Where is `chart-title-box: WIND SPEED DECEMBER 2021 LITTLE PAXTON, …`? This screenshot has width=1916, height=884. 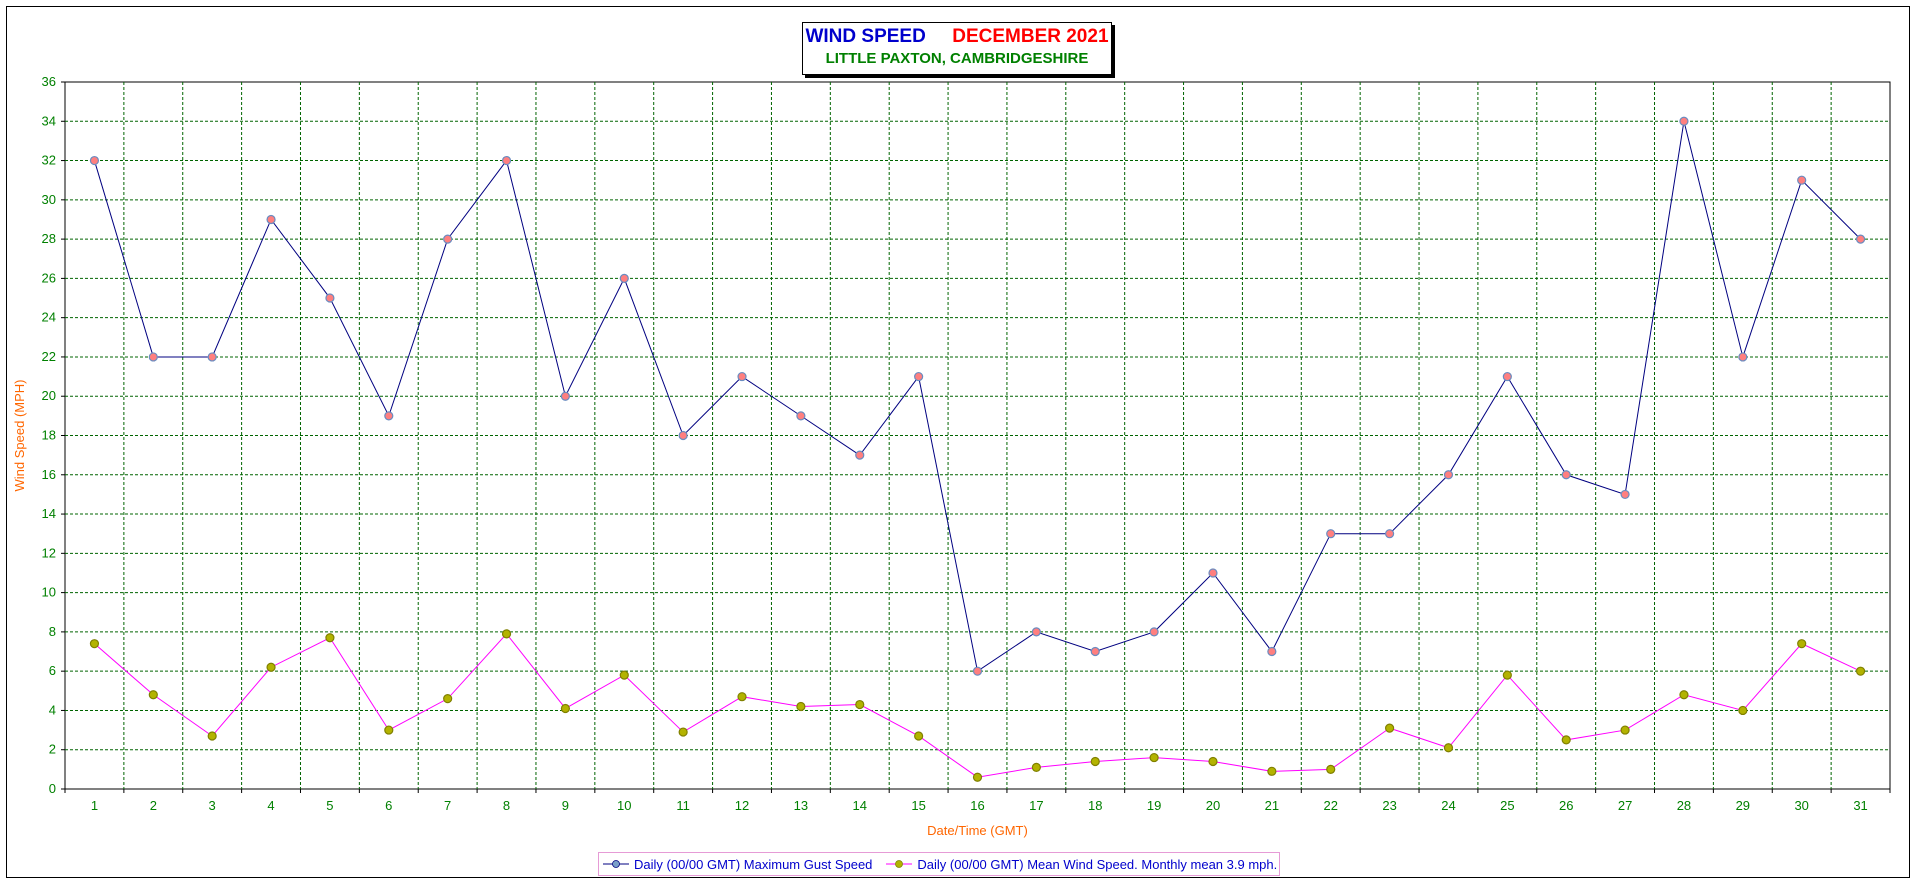
chart-title-box: WIND SPEED DECEMBER 2021 LITTLE PAXTON, … is located at coordinates (957, 48).